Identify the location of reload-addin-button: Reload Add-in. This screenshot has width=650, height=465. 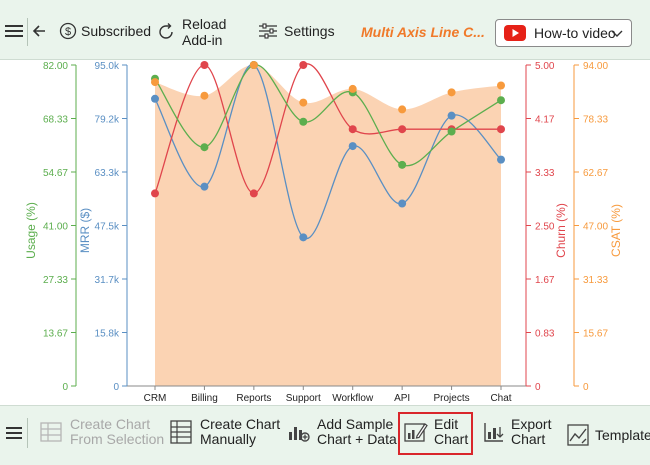
(191, 32).